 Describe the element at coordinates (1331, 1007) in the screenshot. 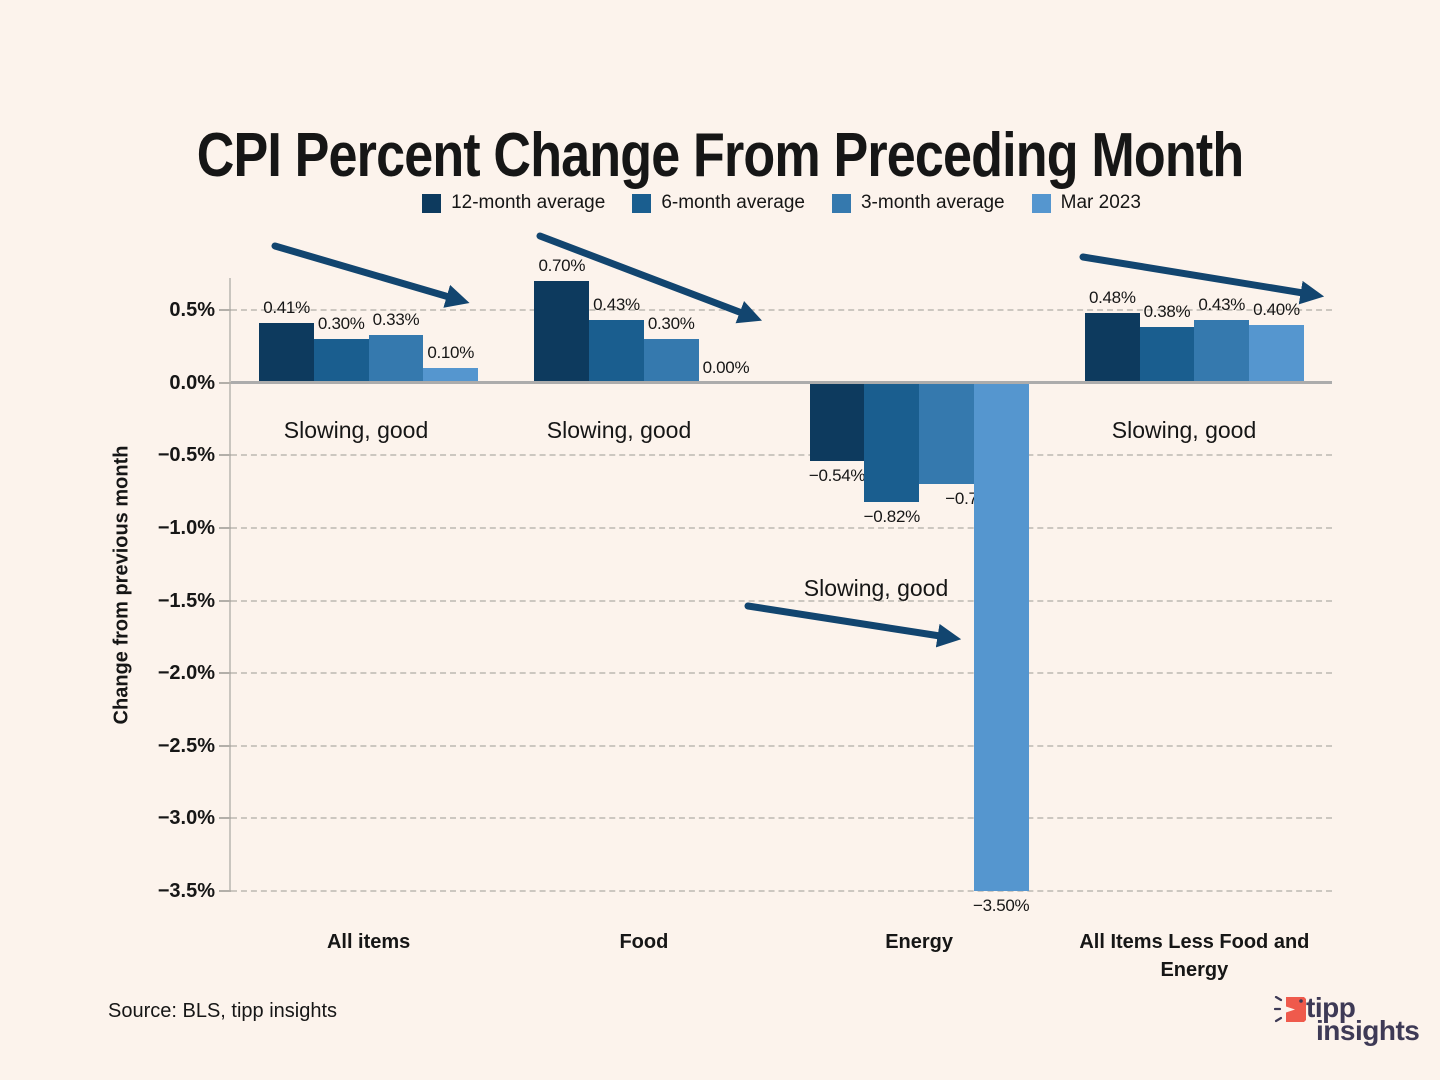

I see `logo-word-tipp: tipp` at that location.